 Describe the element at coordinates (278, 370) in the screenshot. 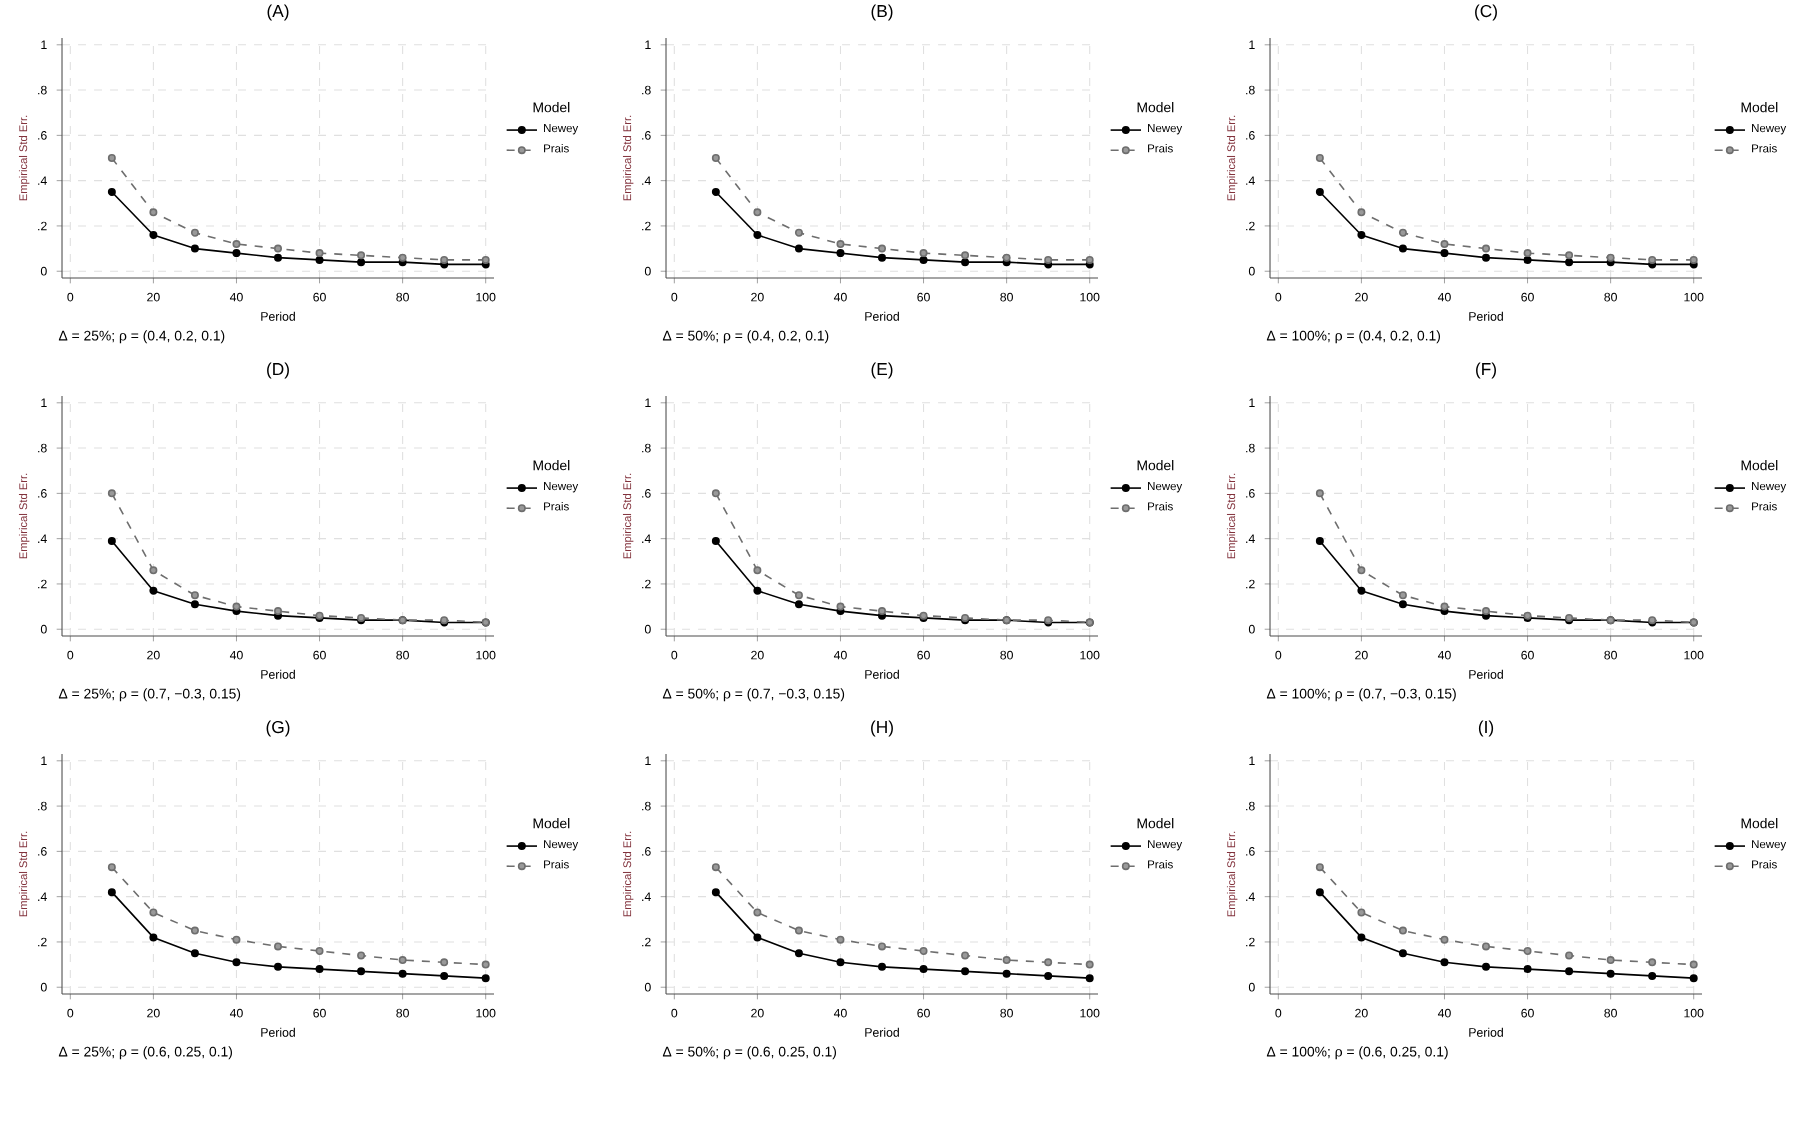

I see `chart-title: (D)` at that location.